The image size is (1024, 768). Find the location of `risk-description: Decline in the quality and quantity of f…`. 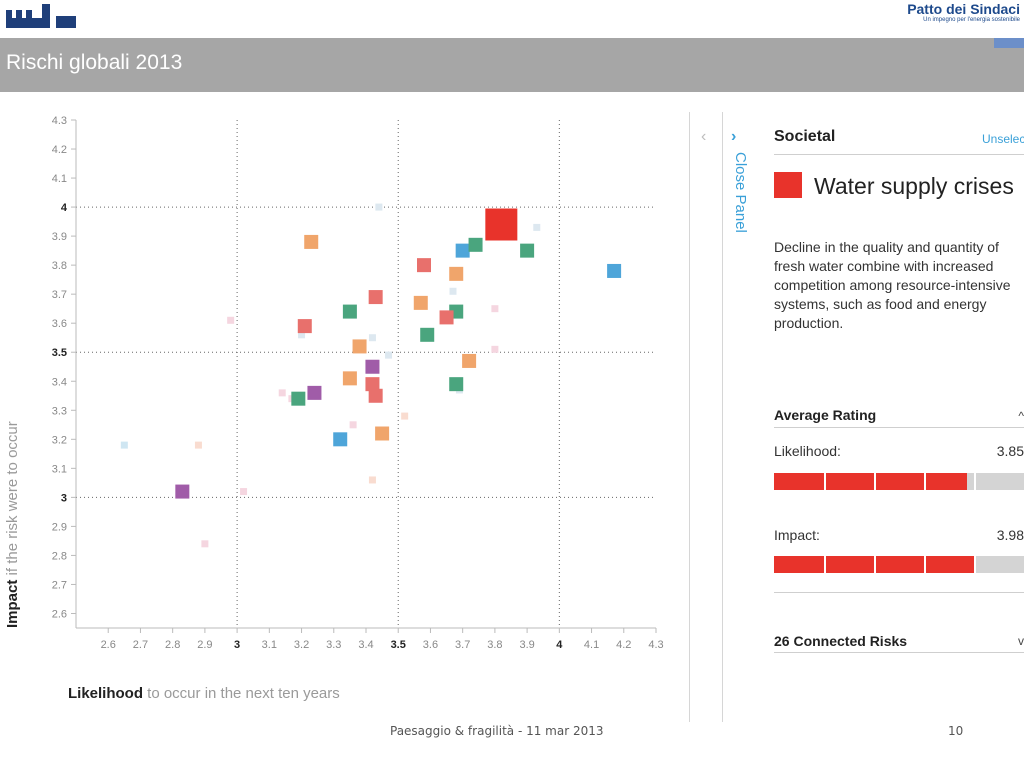

risk-description: Decline in the quality and quantity of f… is located at coordinates (892, 285).